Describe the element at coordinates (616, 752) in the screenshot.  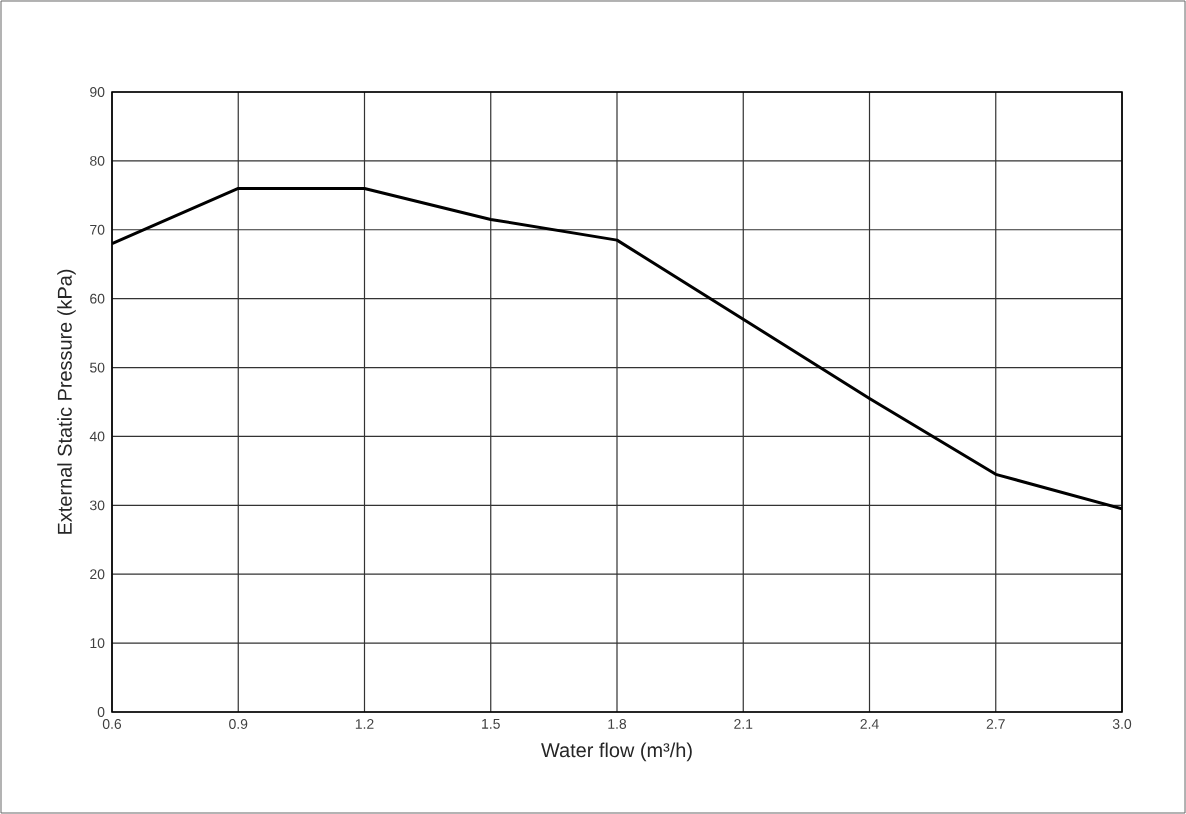
I see `x-axis-title: Water flow (m³/h)` at that location.